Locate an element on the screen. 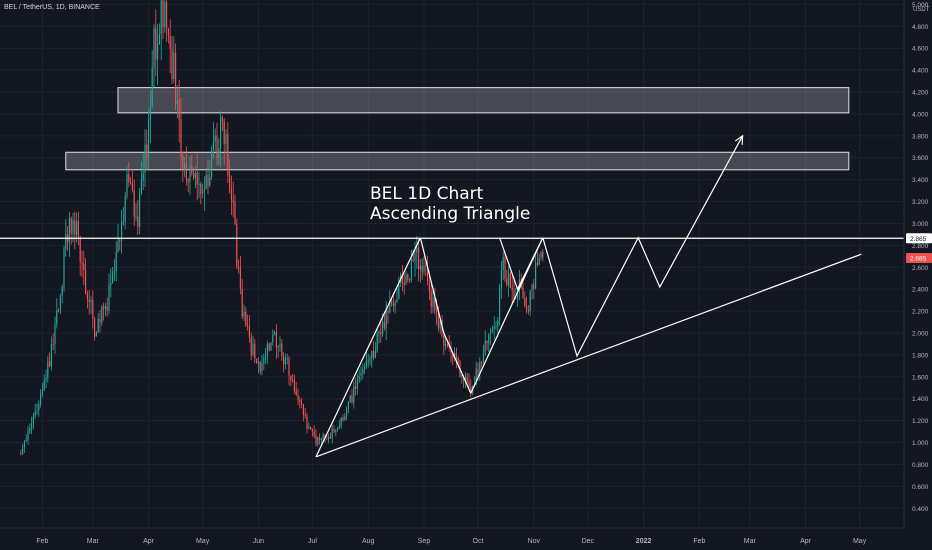  y-tick-label: 1.000 is located at coordinates (920, 443).